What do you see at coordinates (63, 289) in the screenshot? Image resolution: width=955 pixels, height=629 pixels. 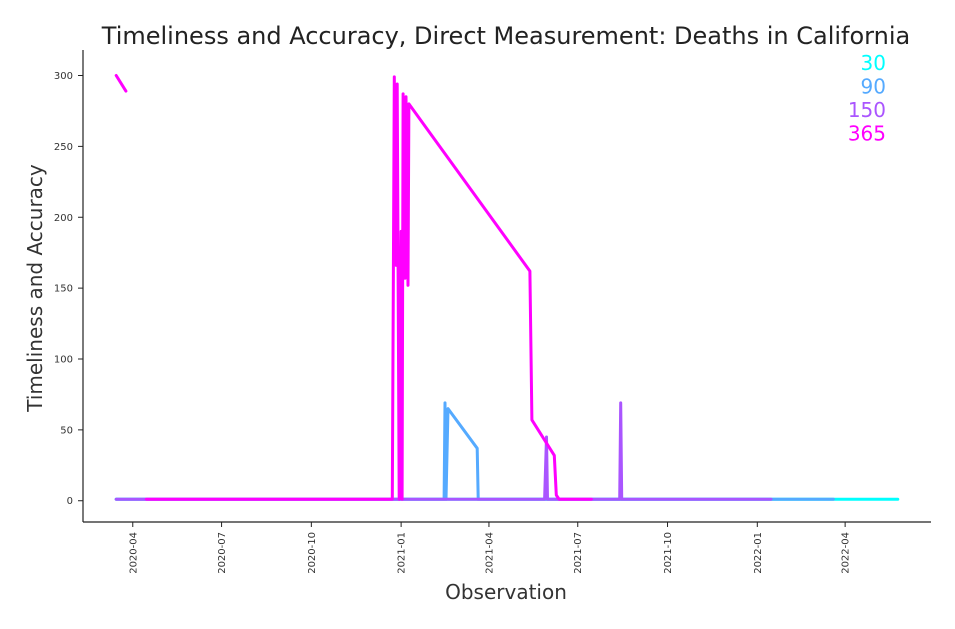 I see `y-tick-label: 150` at bounding box center [63, 289].